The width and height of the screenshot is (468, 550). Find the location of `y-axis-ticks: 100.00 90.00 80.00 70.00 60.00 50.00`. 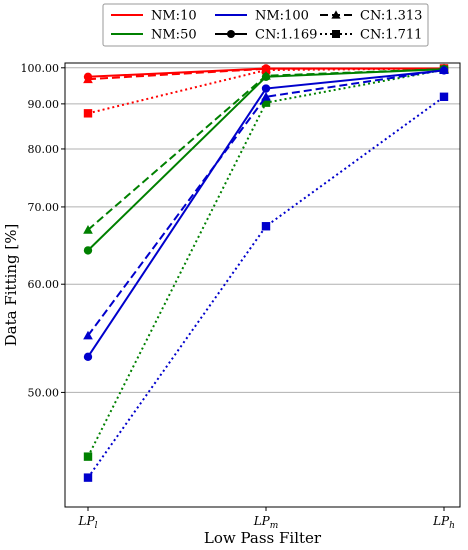

y-axis-ticks: 100.00 90.00 80.00 70.00 60.00 50.00 is located at coordinates (43, 230).